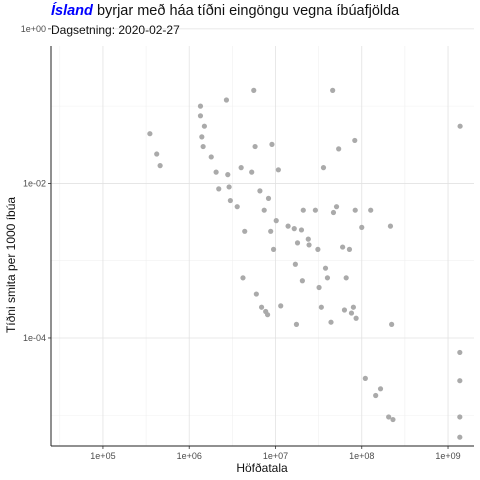 This screenshot has width=480, height=480. I want to click on y-tick-label: 1e+00, so click(33, 29).